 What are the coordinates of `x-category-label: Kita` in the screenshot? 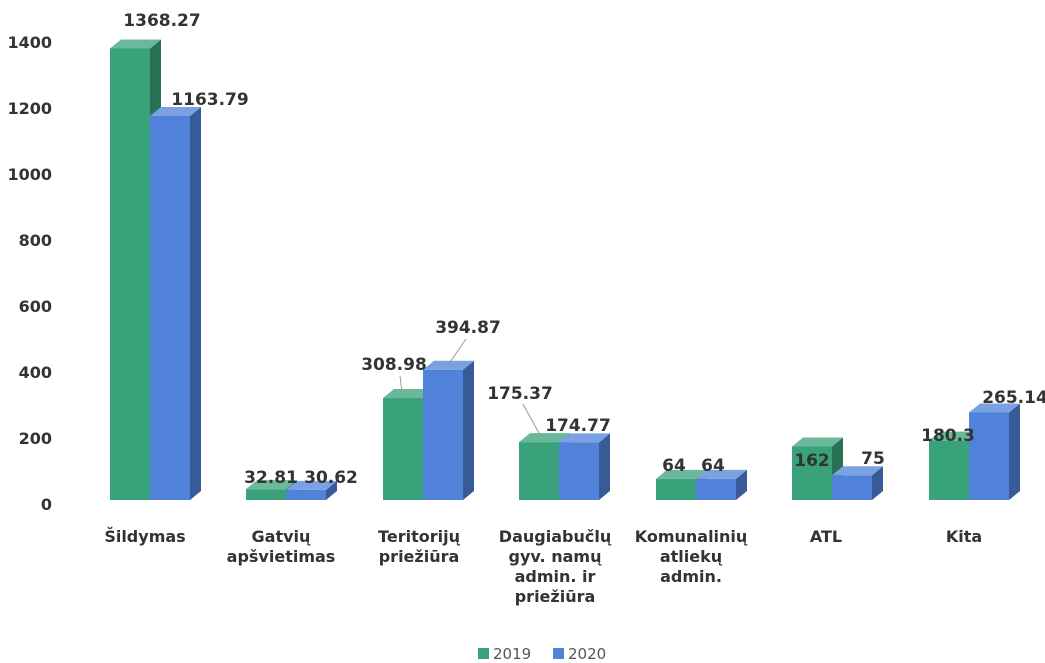 It's located at (964, 536).